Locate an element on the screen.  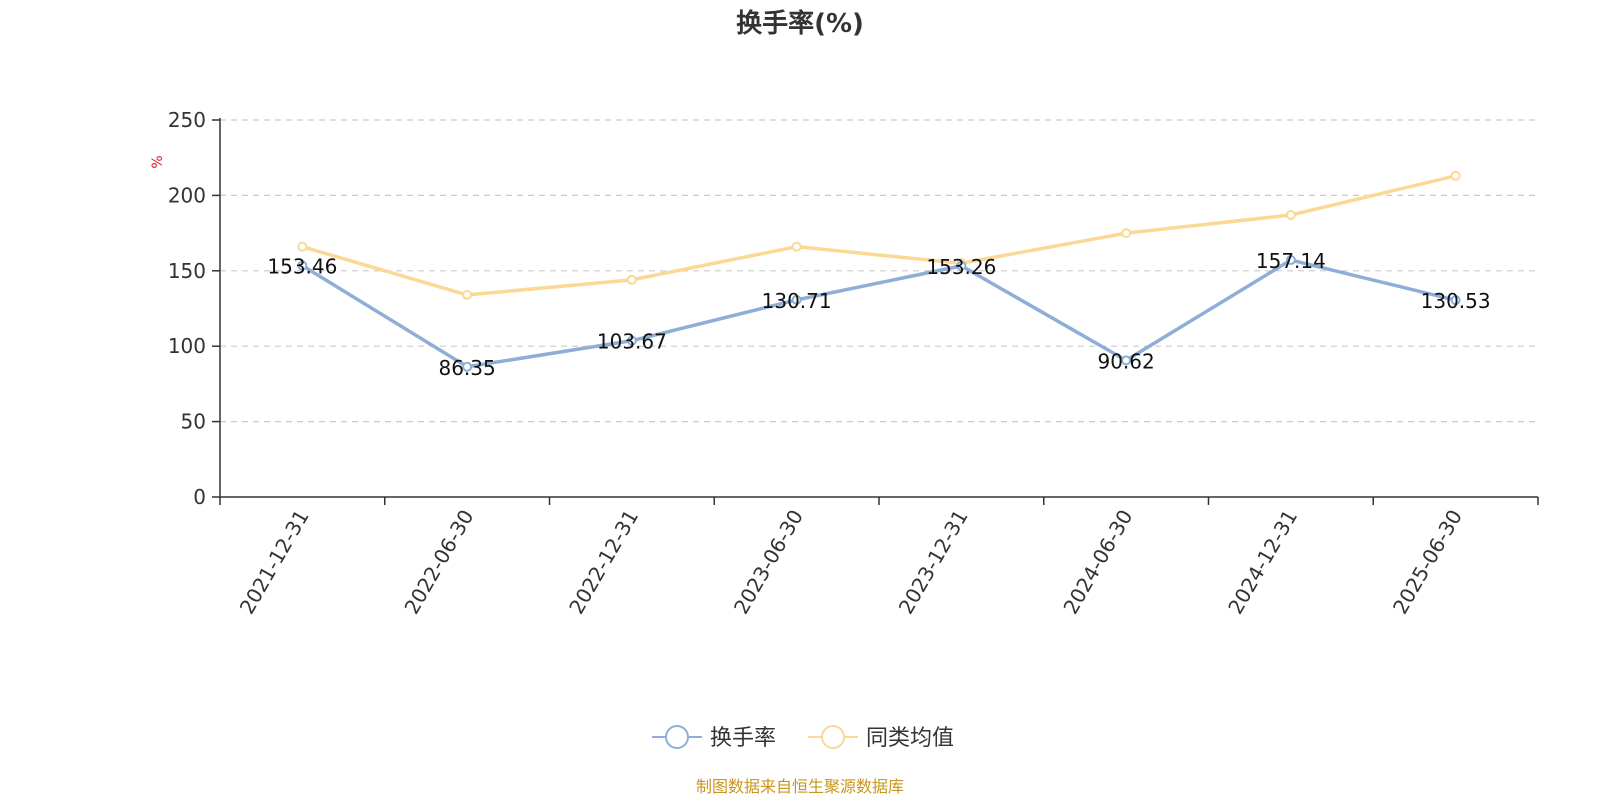
data-source-note: 制图数据来自恒生聚源数据库 is located at coordinates (800, 786).